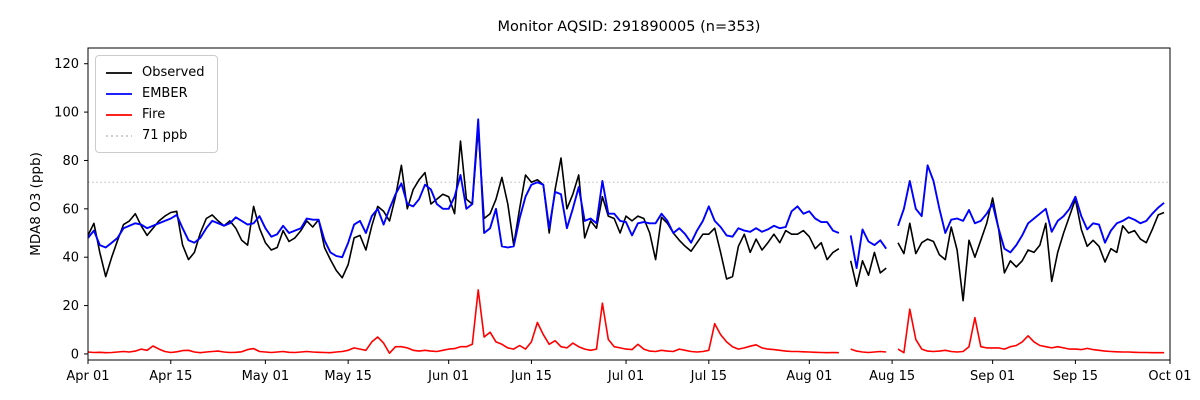 Image resolution: width=1200 pixels, height=400 pixels. What do you see at coordinates (266, 376) in the screenshot?
I see `x-tick-label: May 01` at bounding box center [266, 376].